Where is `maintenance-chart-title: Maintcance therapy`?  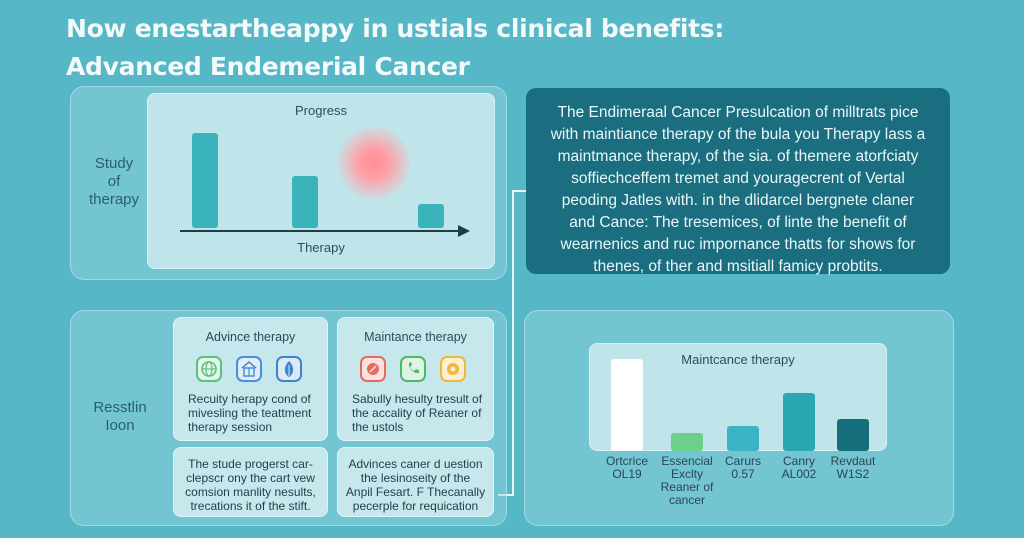 maintenance-chart-title: Maintcance therapy is located at coordinates (738, 359).